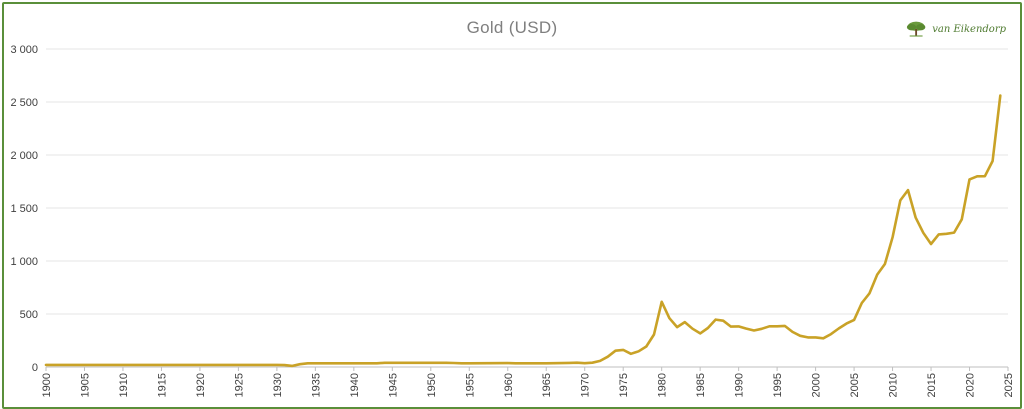  What do you see at coordinates (124, 385) in the screenshot?
I see `x-tick-label: 1910` at bounding box center [124, 385].